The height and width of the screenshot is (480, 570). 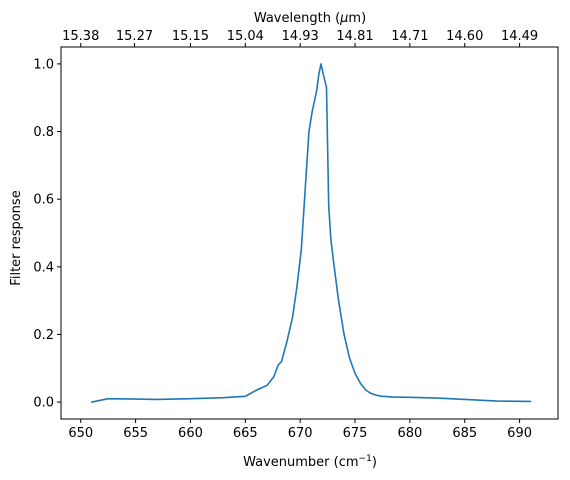 What do you see at coordinates (464, 433) in the screenshot?
I see `x-tick-label: 685` at bounding box center [464, 433].